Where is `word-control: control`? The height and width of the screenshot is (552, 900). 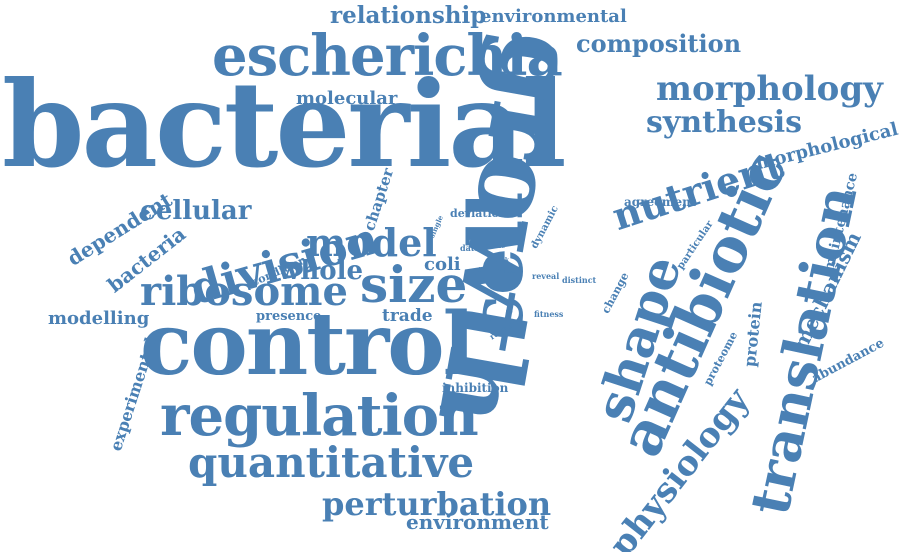 word-control: control is located at coordinates (307, 344).